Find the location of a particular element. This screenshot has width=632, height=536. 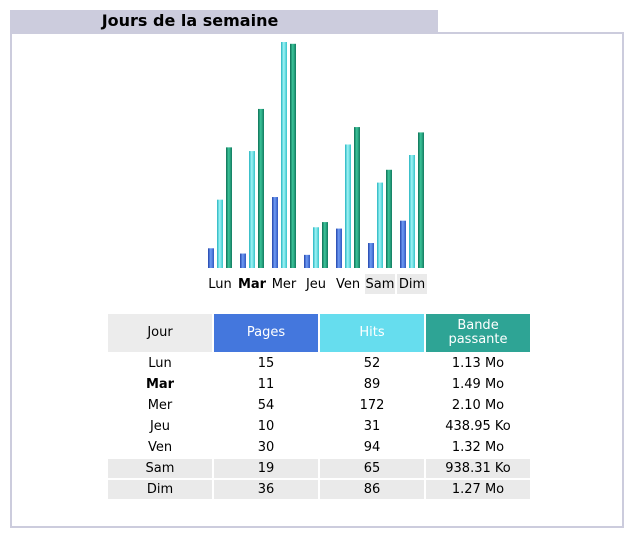

col-header-hits: Hits is located at coordinates (372, 333).